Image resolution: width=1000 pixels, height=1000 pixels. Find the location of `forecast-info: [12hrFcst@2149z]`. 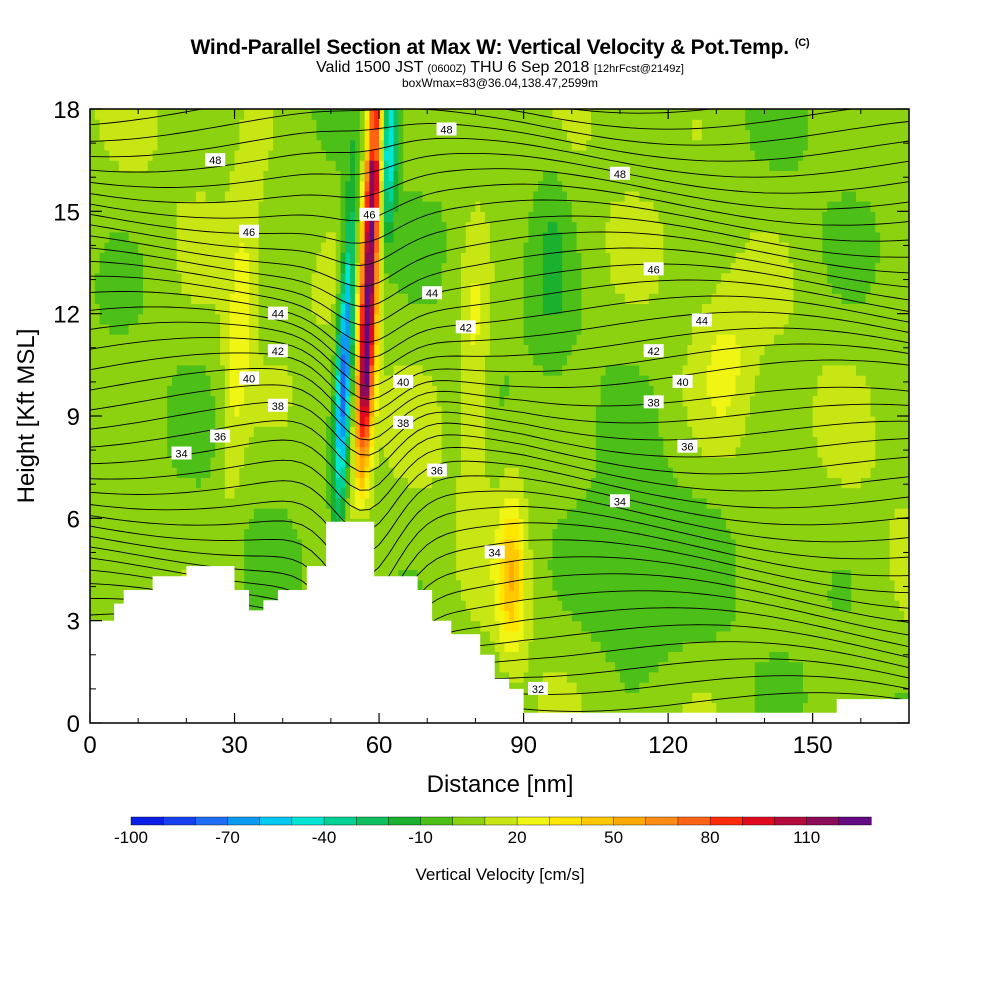

forecast-info: [12hrFcst@2149z] is located at coordinates (638, 69).